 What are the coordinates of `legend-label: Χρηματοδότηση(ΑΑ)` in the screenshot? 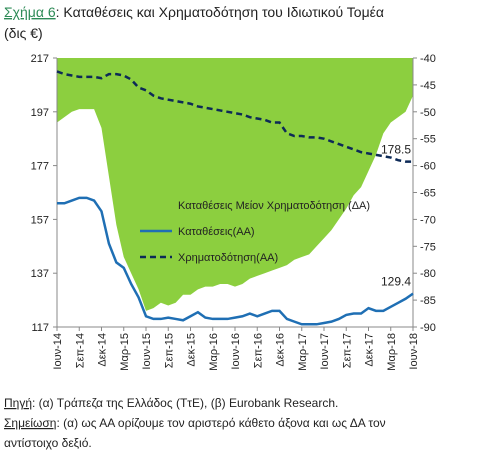 It's located at (228, 258).